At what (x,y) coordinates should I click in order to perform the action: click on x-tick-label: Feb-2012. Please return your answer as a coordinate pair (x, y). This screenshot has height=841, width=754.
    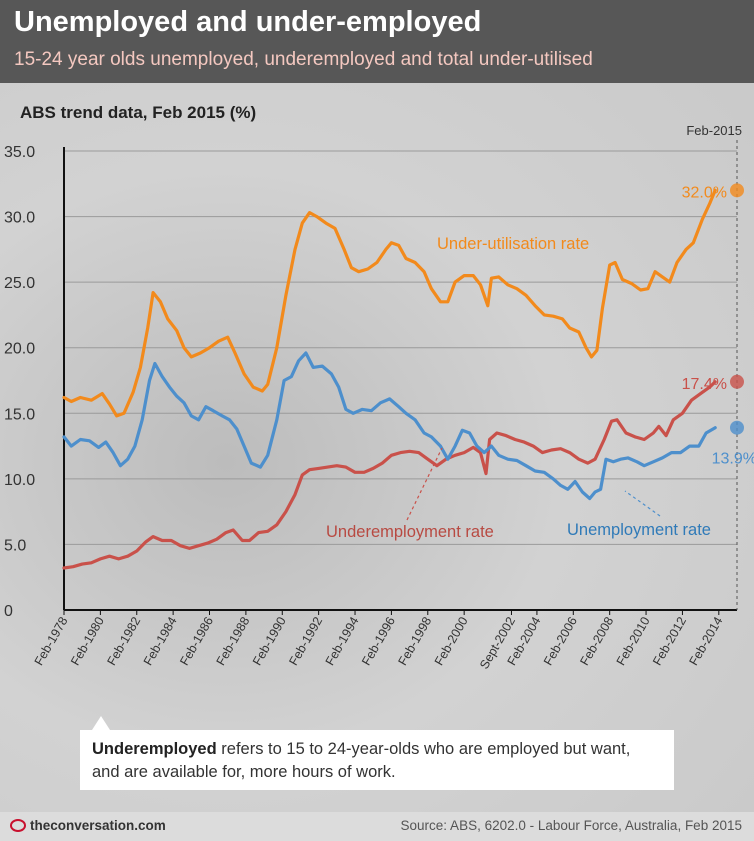
    Looking at the image, I should click on (669, 640).